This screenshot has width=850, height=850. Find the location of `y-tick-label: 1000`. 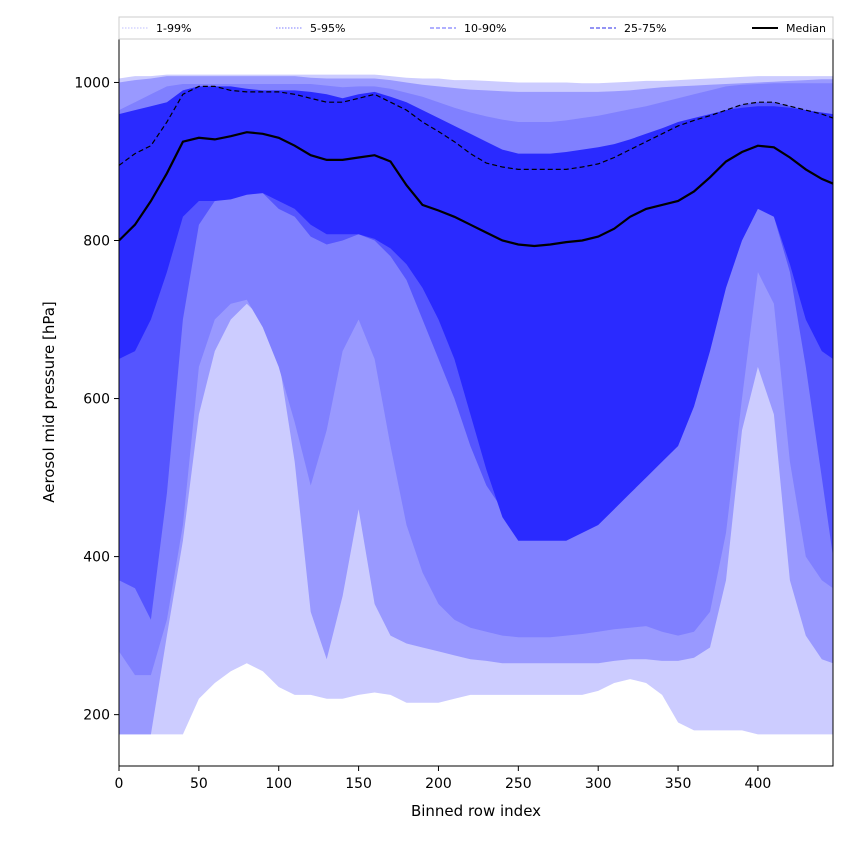

y-tick-label: 1000 is located at coordinates (92, 83).